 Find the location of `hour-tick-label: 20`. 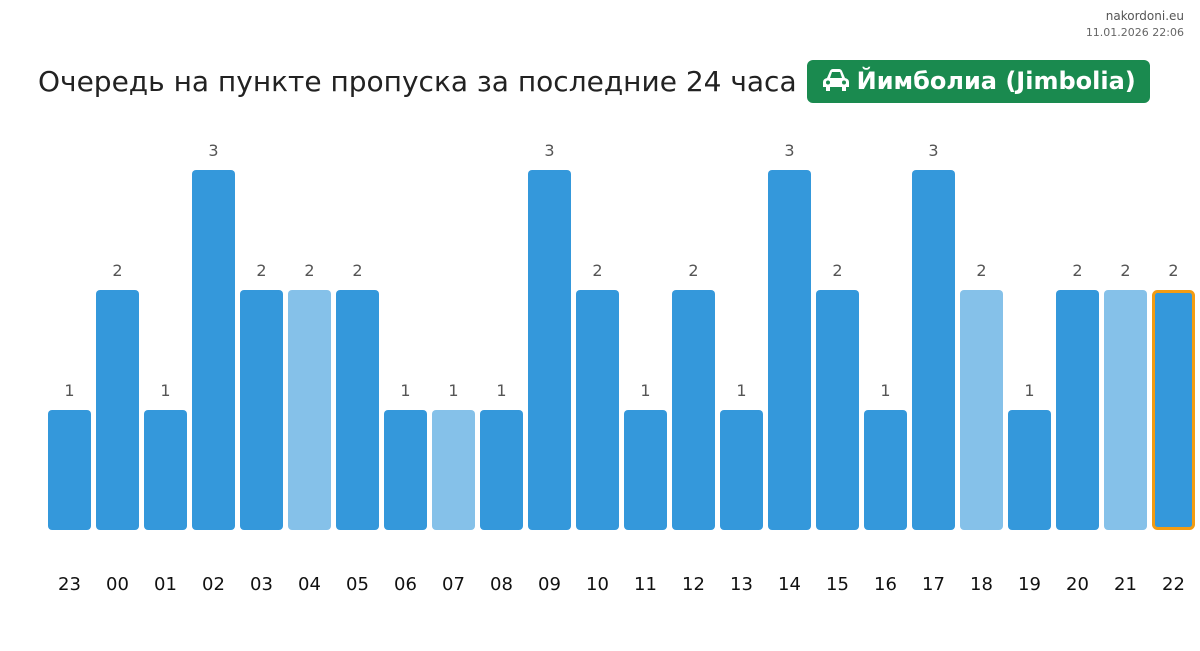

hour-tick-label: 20 is located at coordinates (1077, 584).